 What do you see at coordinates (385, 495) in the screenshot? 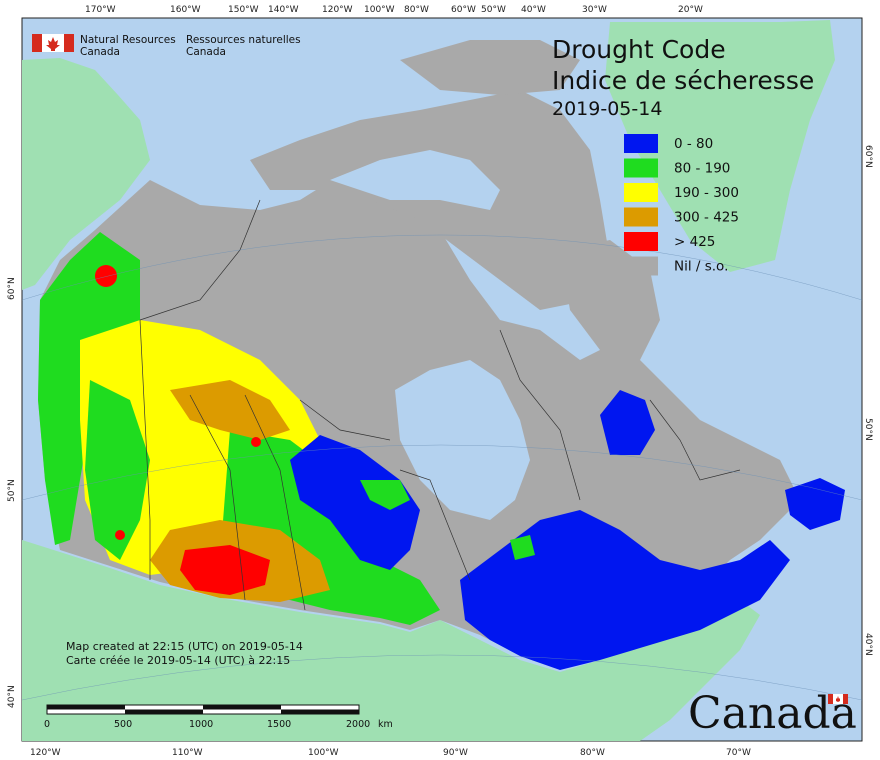
I see `zone-central-green` at bounding box center [385, 495].